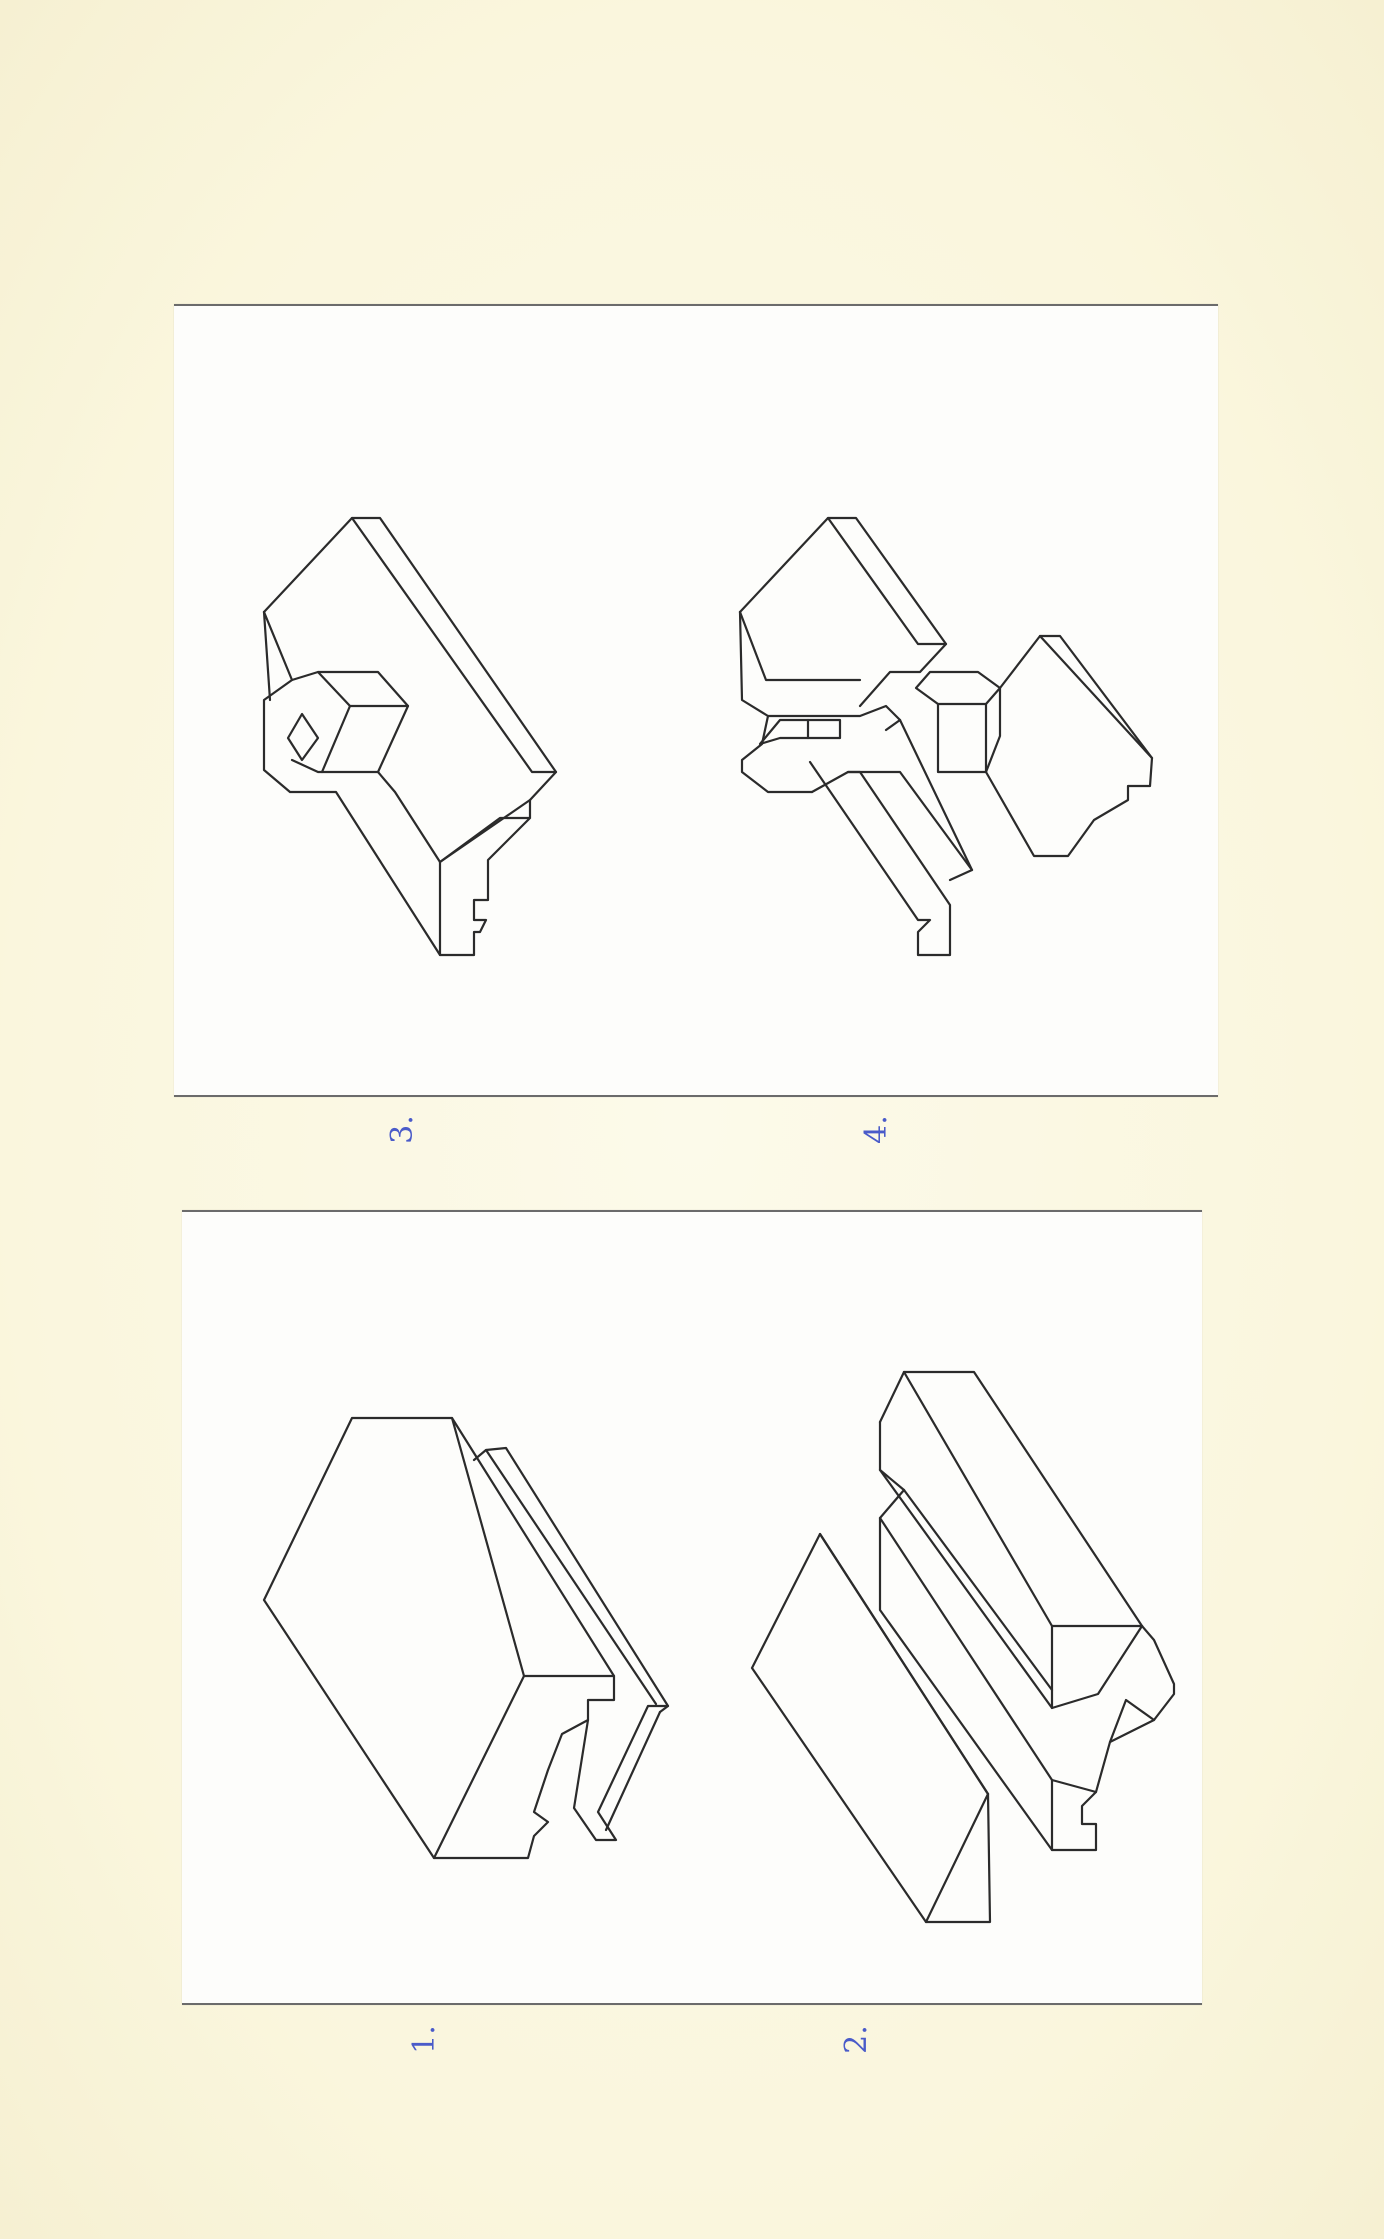  I want to click on figure-4-label: 4., so click(876, 1129).